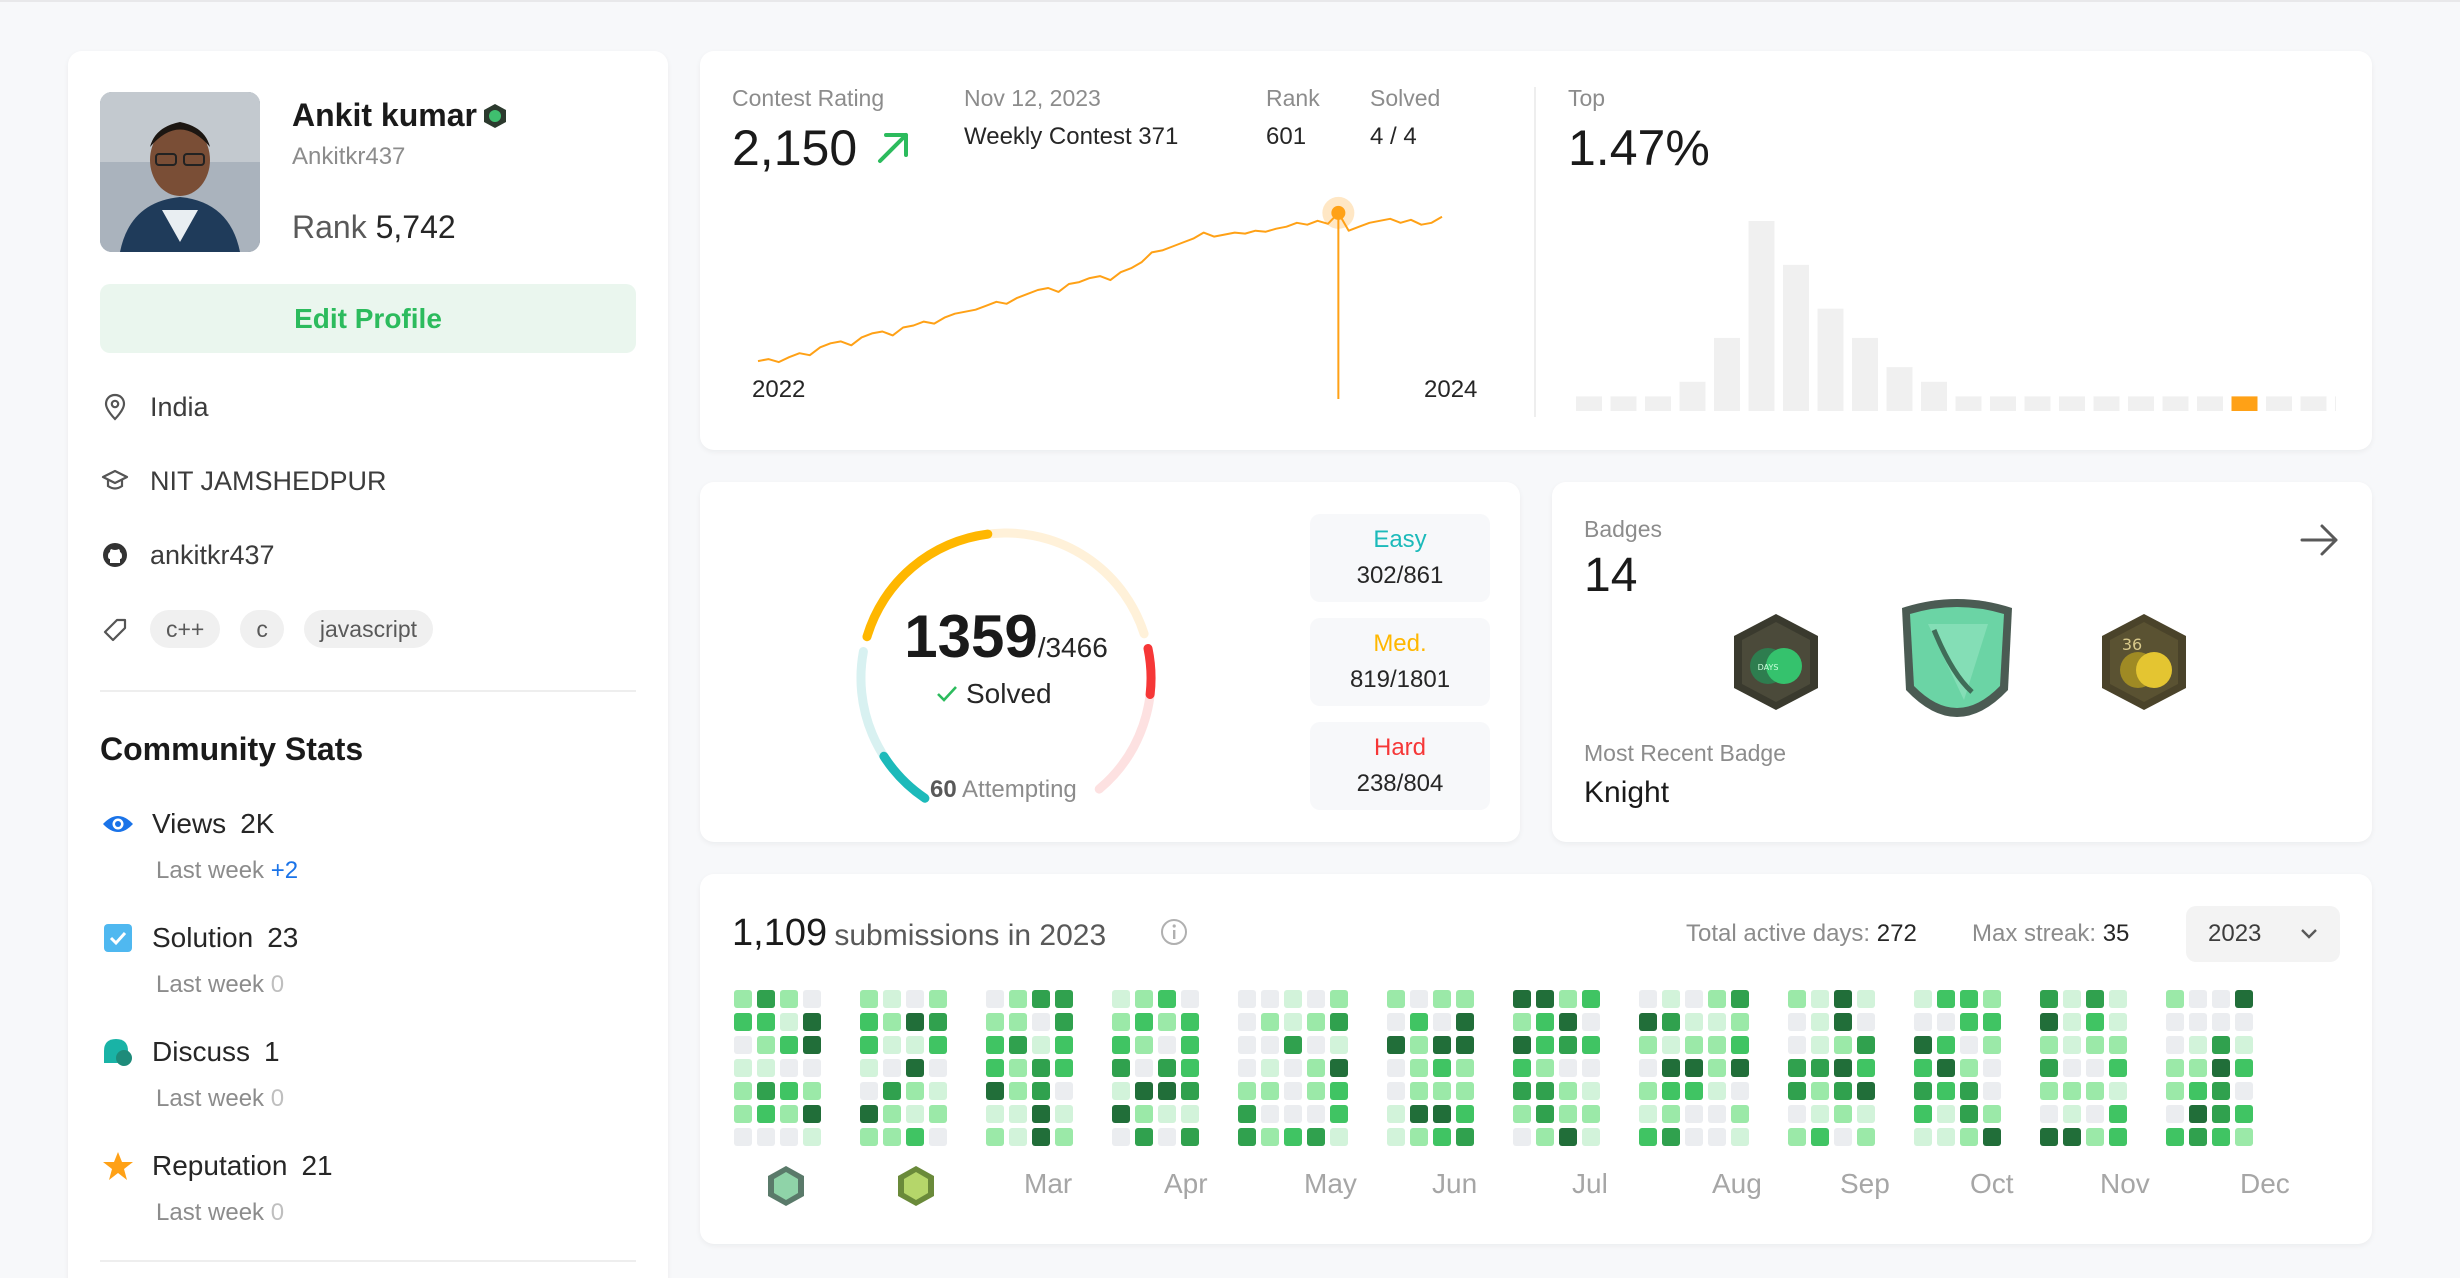 This screenshot has width=2460, height=1278. Describe the element at coordinates (1992, 1183) in the screenshot. I see `month-label: Oct` at that location.